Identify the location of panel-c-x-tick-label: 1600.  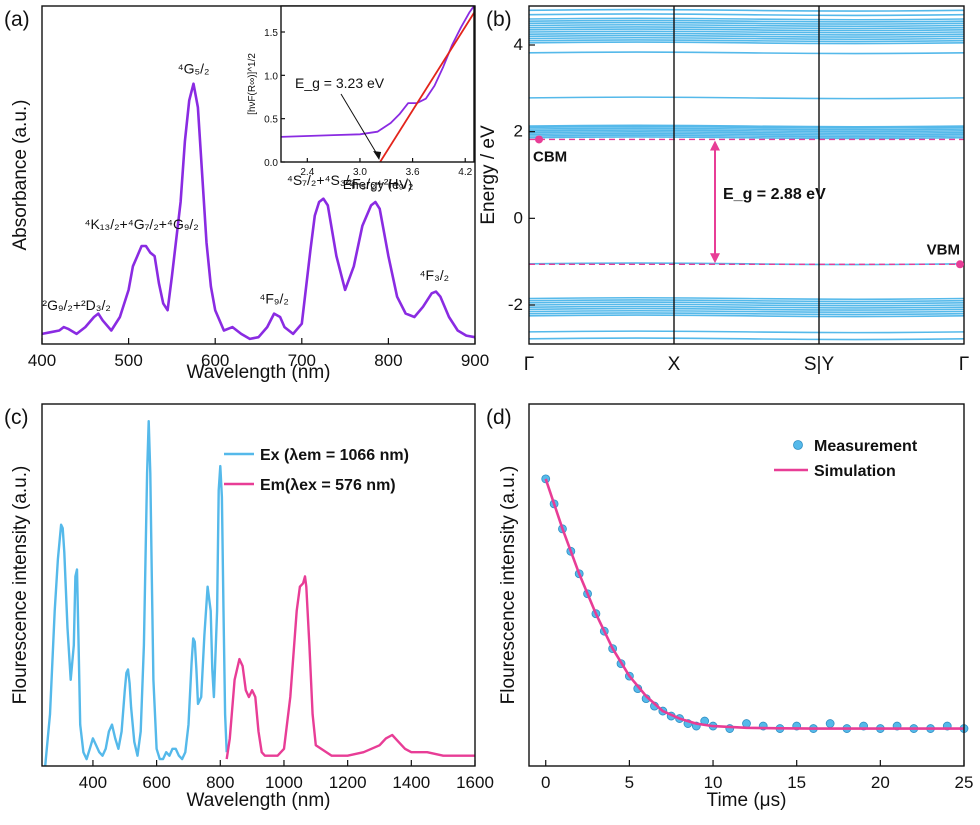
(475, 782).